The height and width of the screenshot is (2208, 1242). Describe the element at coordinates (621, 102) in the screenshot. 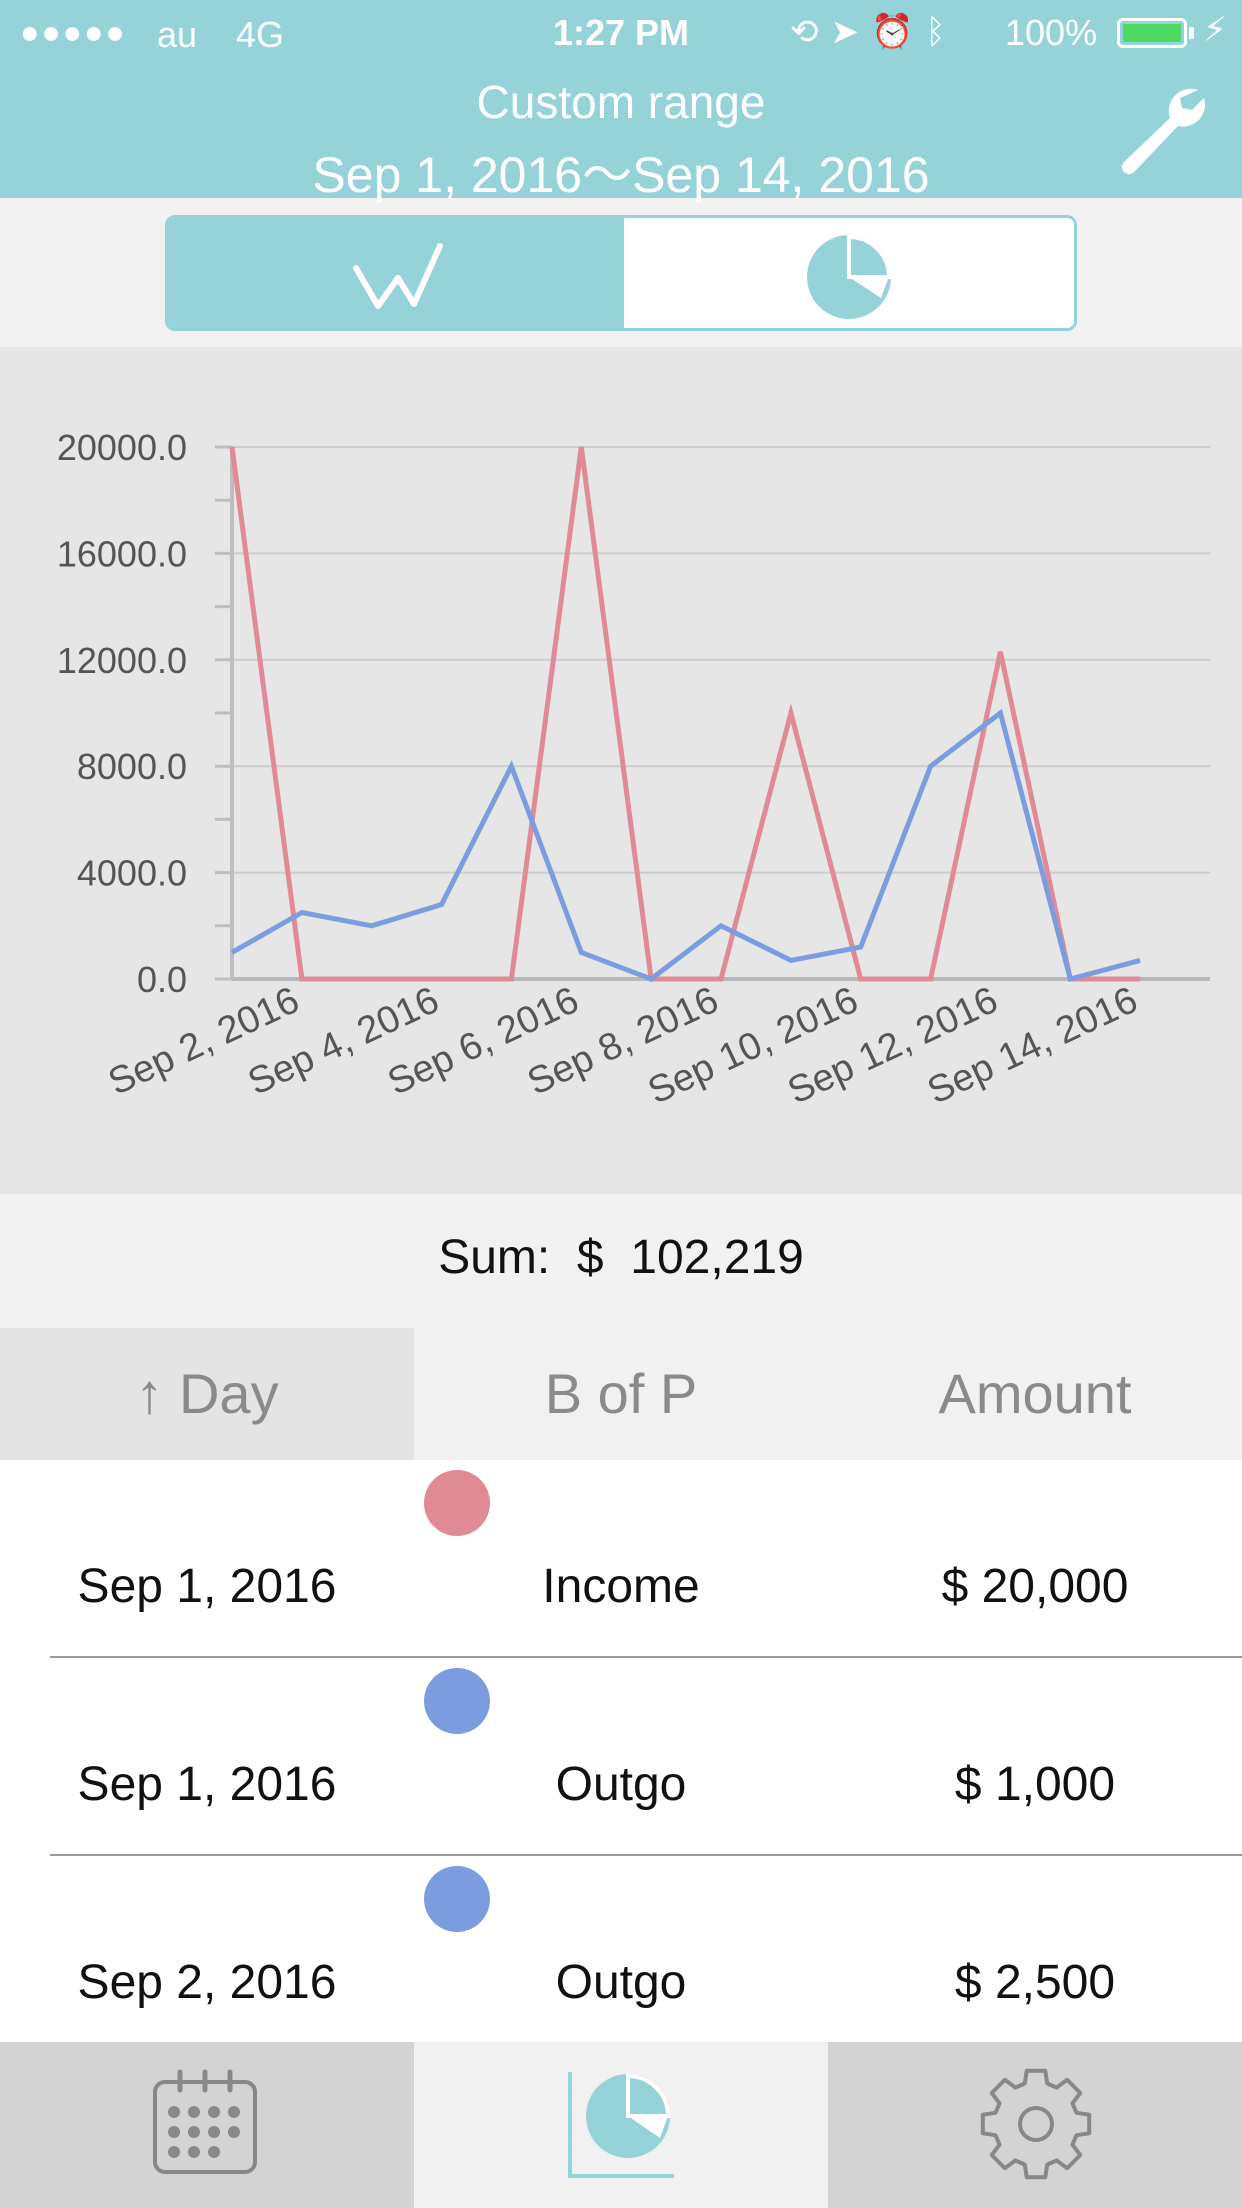

I see `page-title: Custom range` at that location.